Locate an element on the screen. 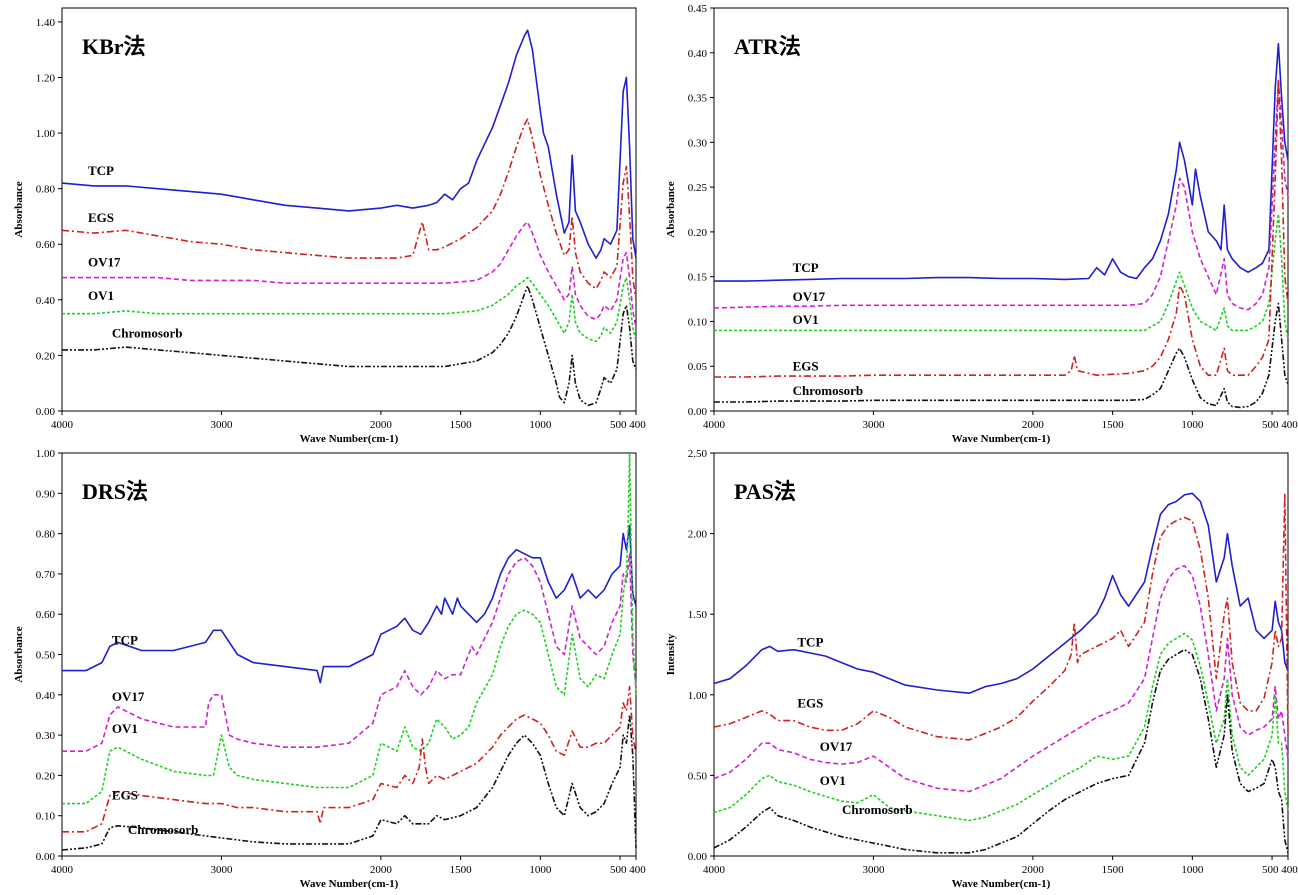 The height and width of the screenshot is (895, 1298). y-tick-label: 0.35 is located at coordinates (698, 99).